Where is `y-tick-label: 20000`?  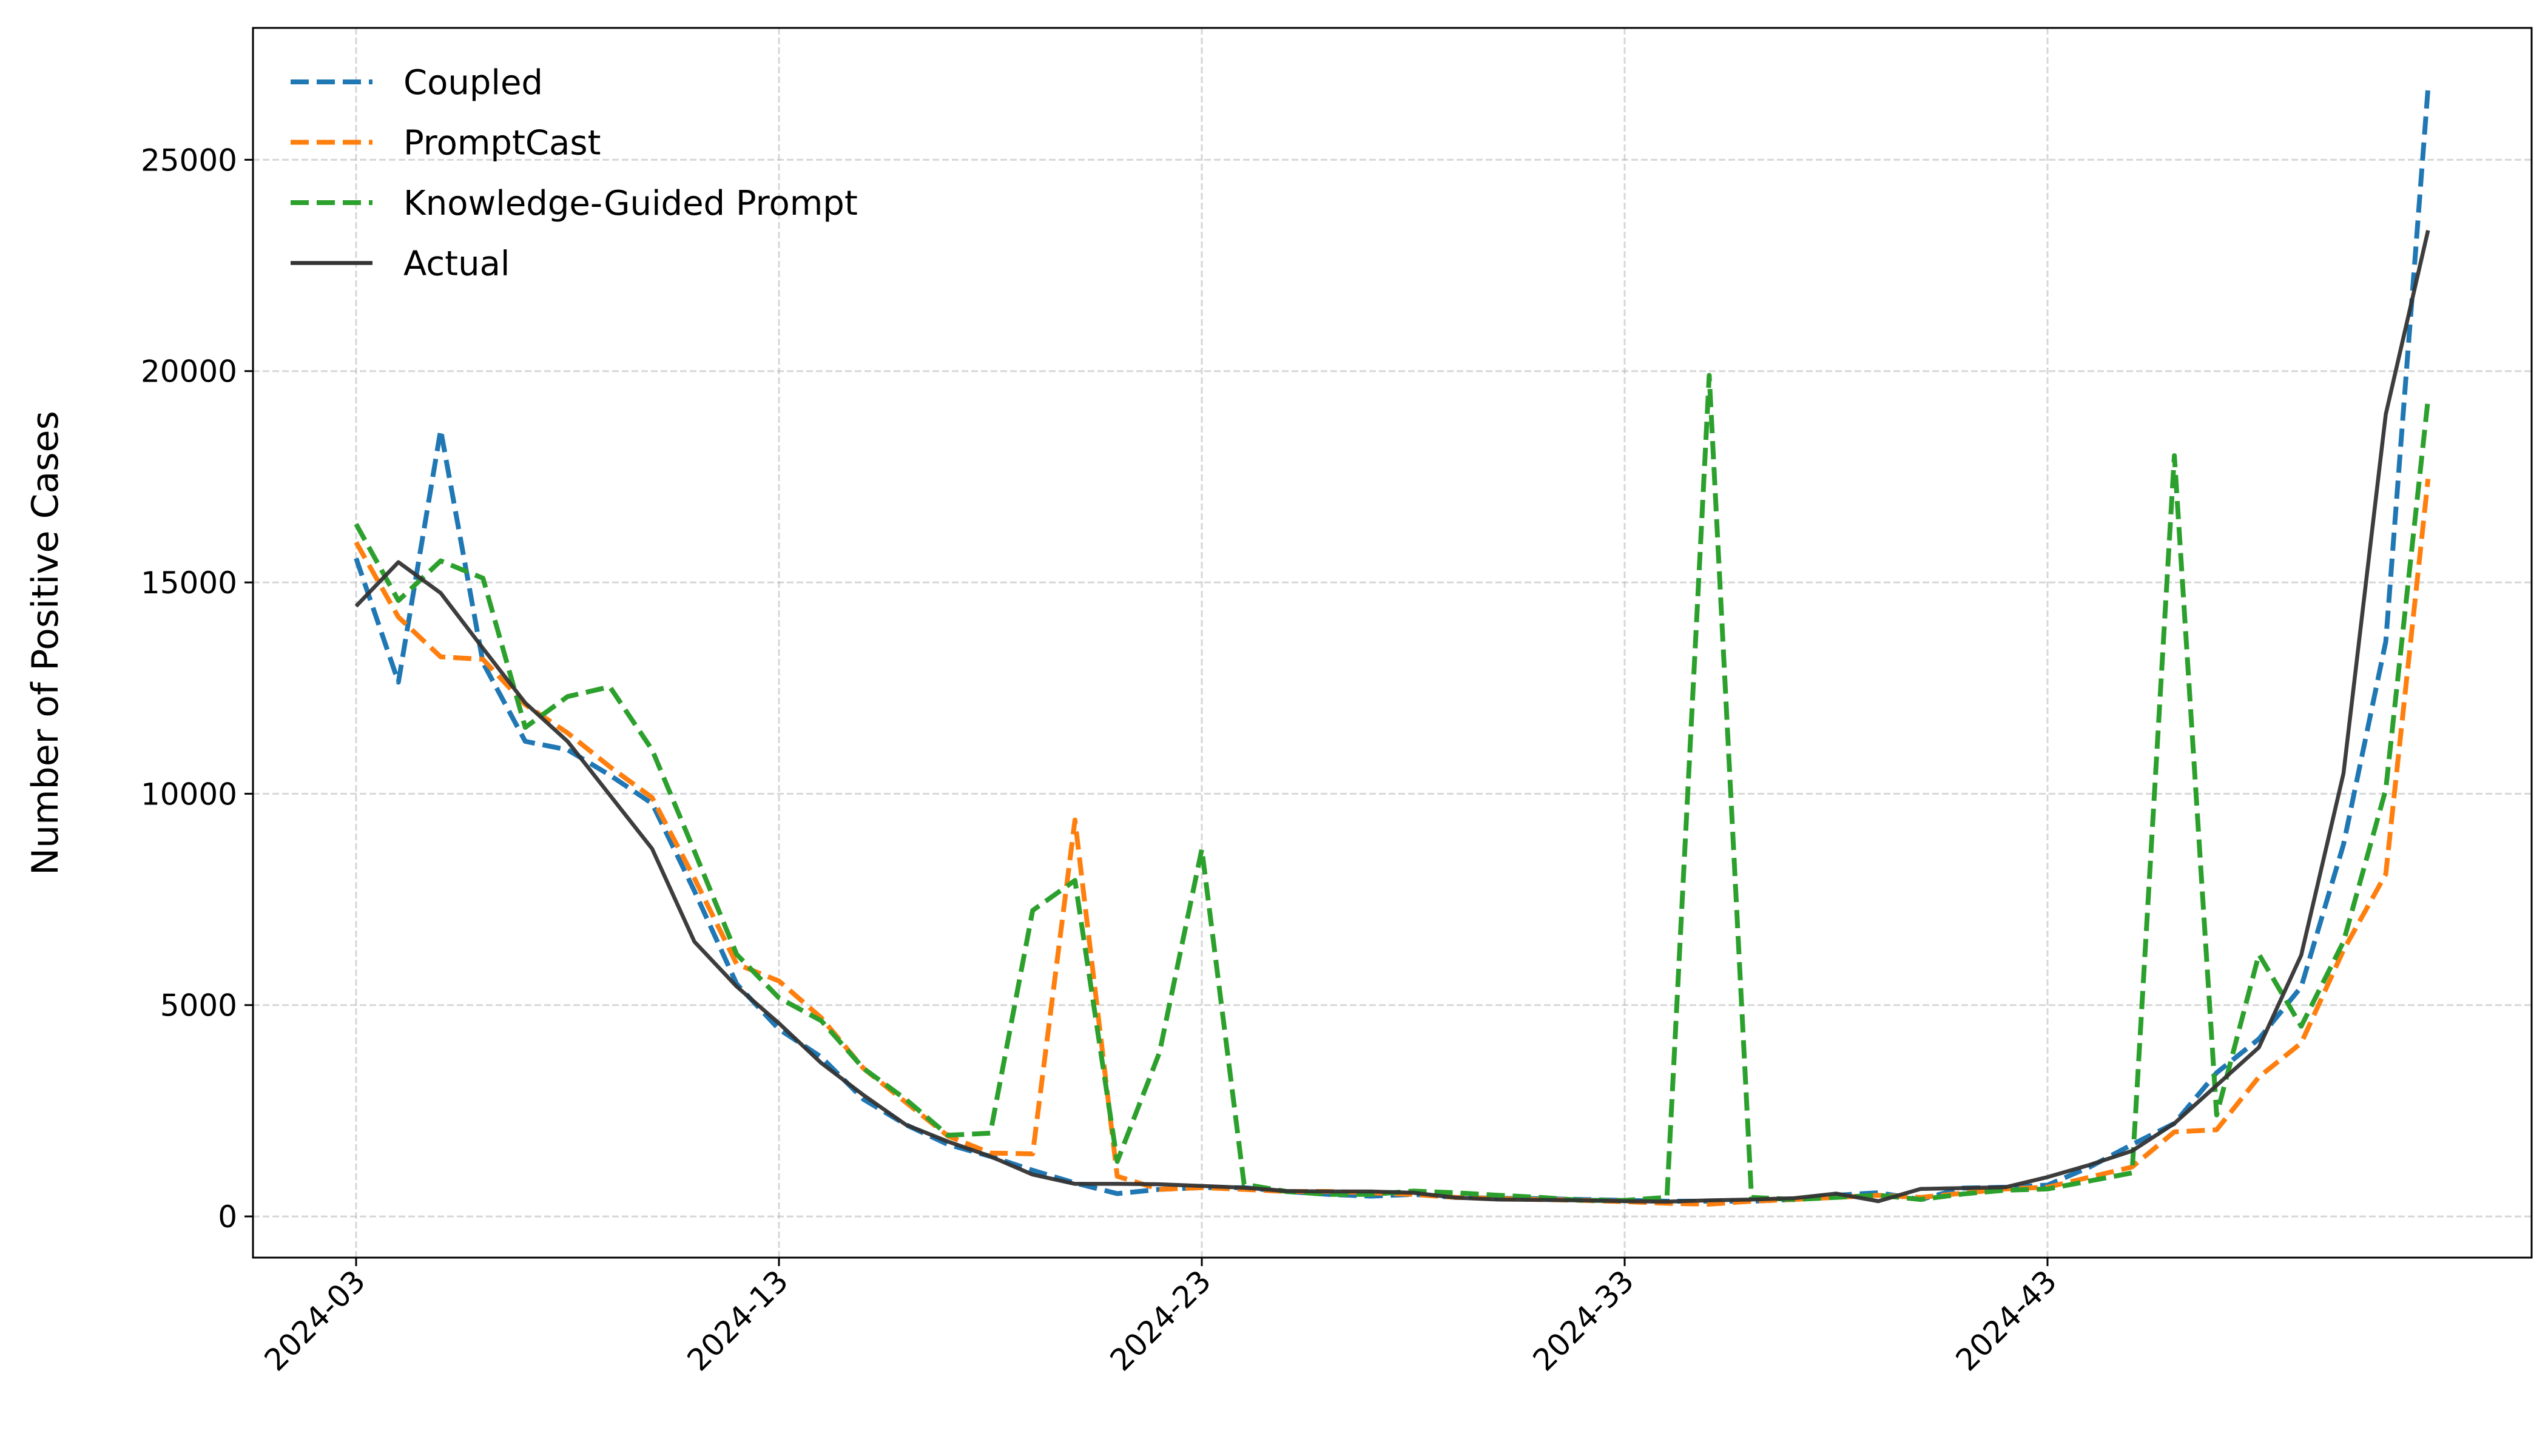
y-tick-label: 20000 is located at coordinates (189, 371).